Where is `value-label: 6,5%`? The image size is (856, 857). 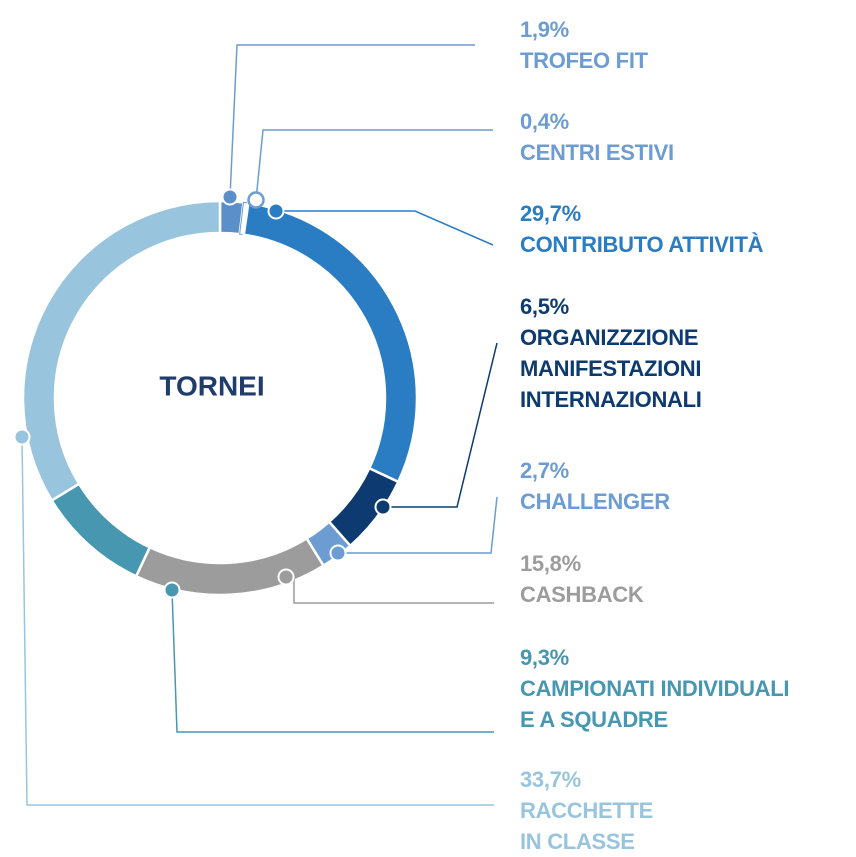
value-label: 6,5% is located at coordinates (544, 306).